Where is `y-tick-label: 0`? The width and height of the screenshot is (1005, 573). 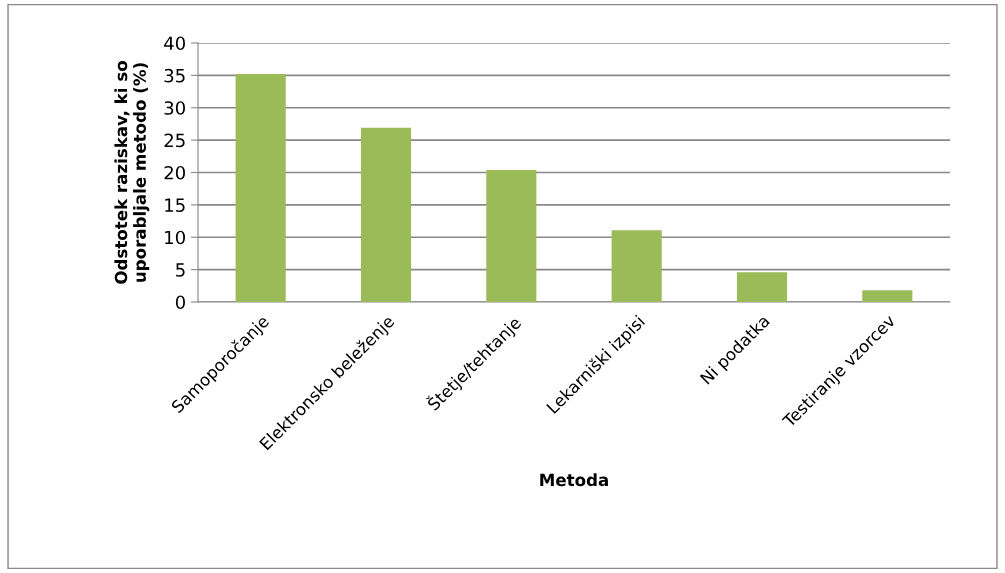 y-tick-label: 0 is located at coordinates (180, 302).